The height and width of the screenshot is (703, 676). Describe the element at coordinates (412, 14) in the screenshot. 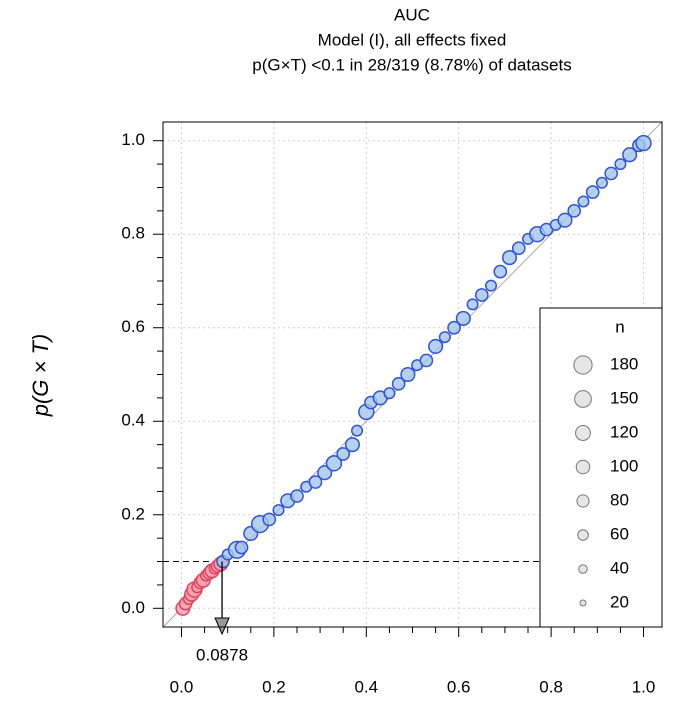

I see `chart-title: AUC` at that location.